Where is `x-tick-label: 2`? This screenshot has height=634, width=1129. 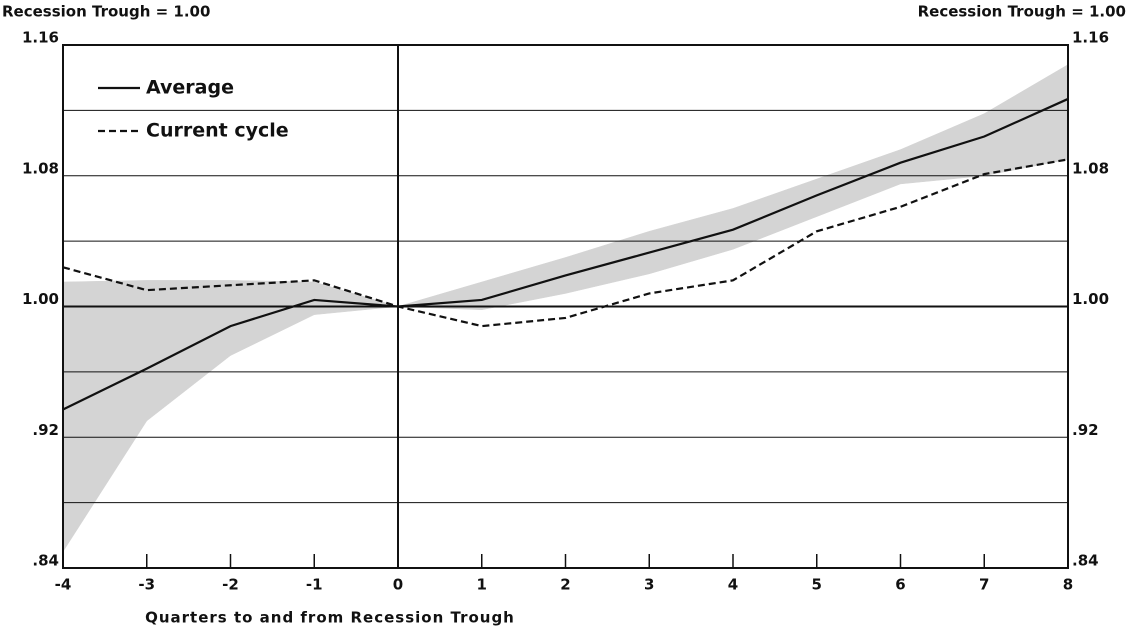
x-tick-label: 2 is located at coordinates (565, 585).